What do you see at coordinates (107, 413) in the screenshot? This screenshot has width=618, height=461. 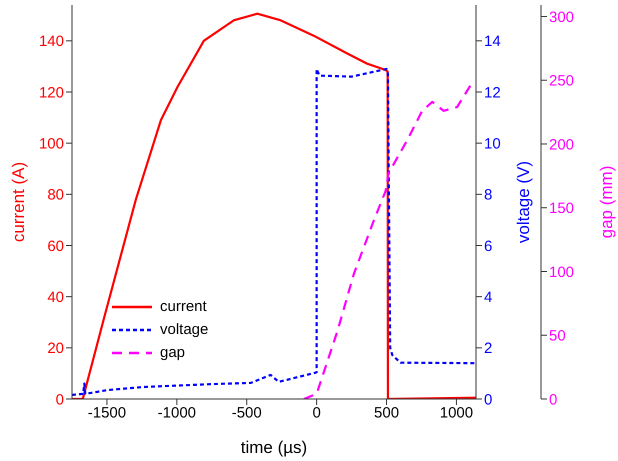 I see `x-tick-label: -1500` at bounding box center [107, 413].